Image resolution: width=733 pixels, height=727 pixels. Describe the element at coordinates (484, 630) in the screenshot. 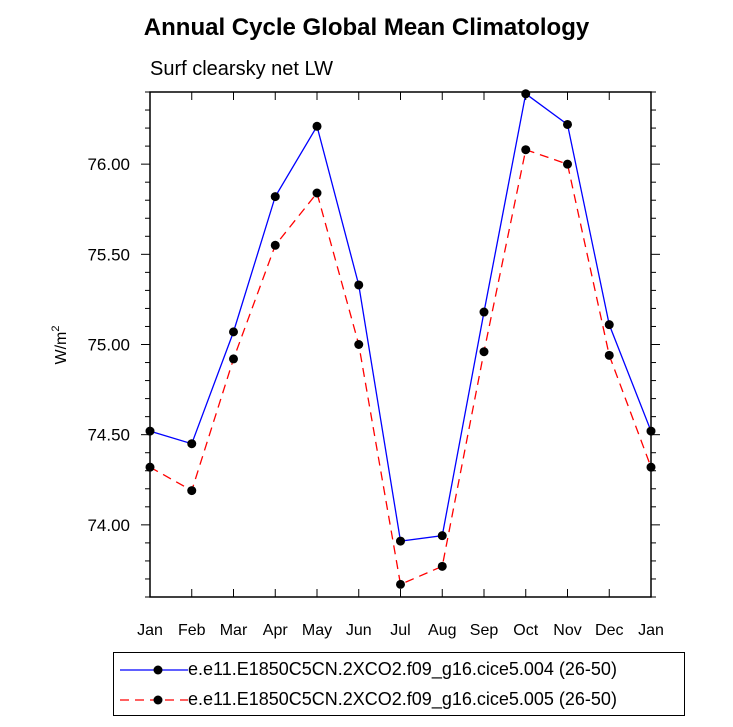

I see `x-tick-label: Sep` at that location.